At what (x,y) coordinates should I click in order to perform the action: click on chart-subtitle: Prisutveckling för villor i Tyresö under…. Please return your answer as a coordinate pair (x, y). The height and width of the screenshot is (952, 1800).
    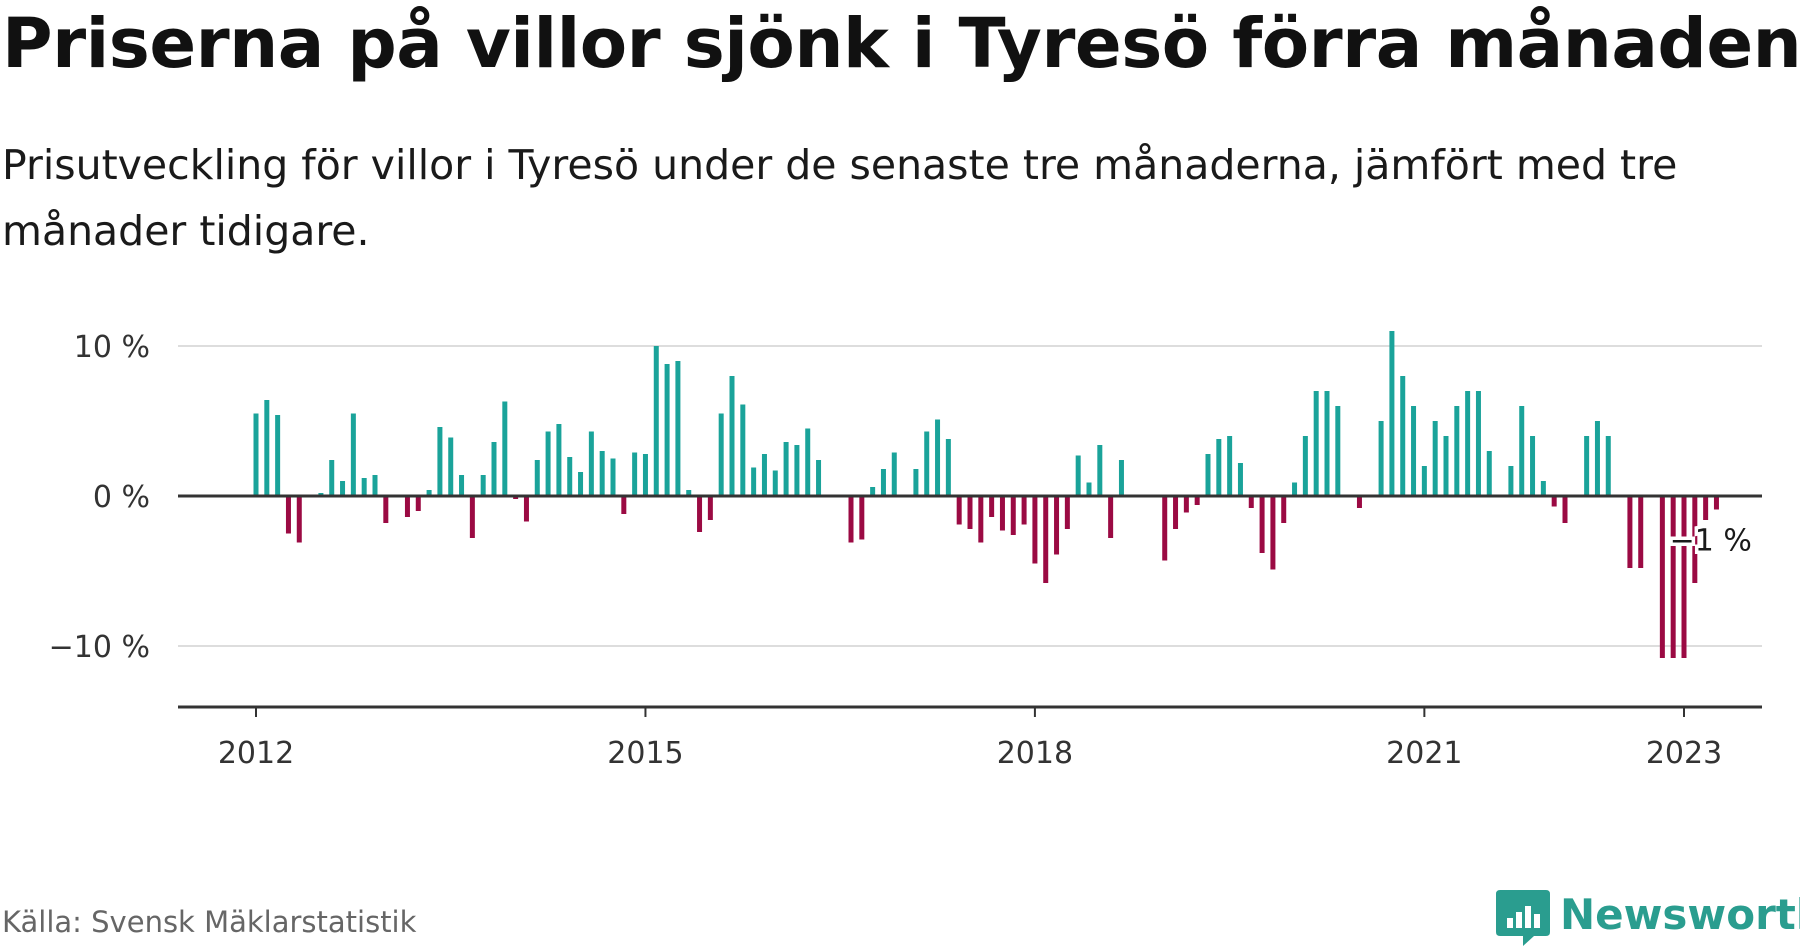
    Looking at the image, I should click on (840, 198).